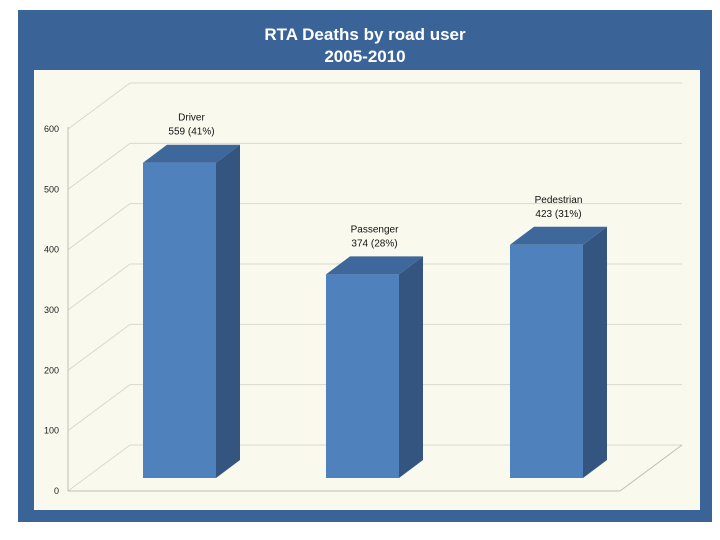  Describe the element at coordinates (51, 370) in the screenshot. I see `y-tick-label: 200` at that location.